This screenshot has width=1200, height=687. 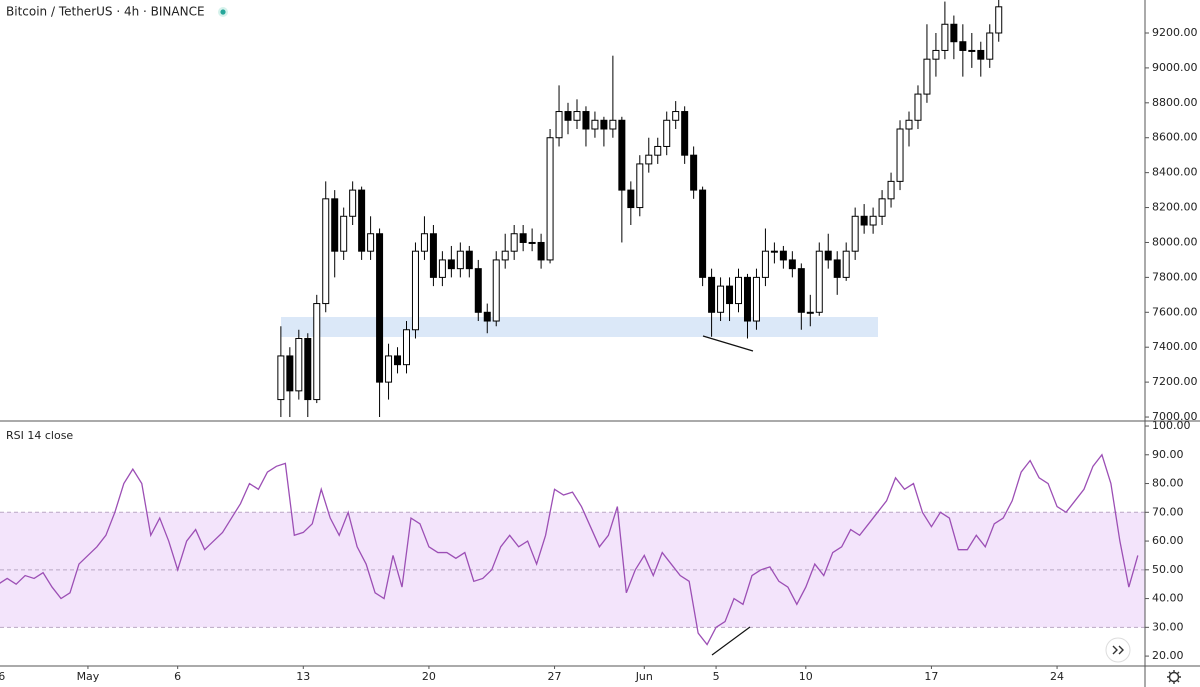 What do you see at coordinates (1168, 511) in the screenshot?
I see `y-tick-label: 70.00` at bounding box center [1168, 511].